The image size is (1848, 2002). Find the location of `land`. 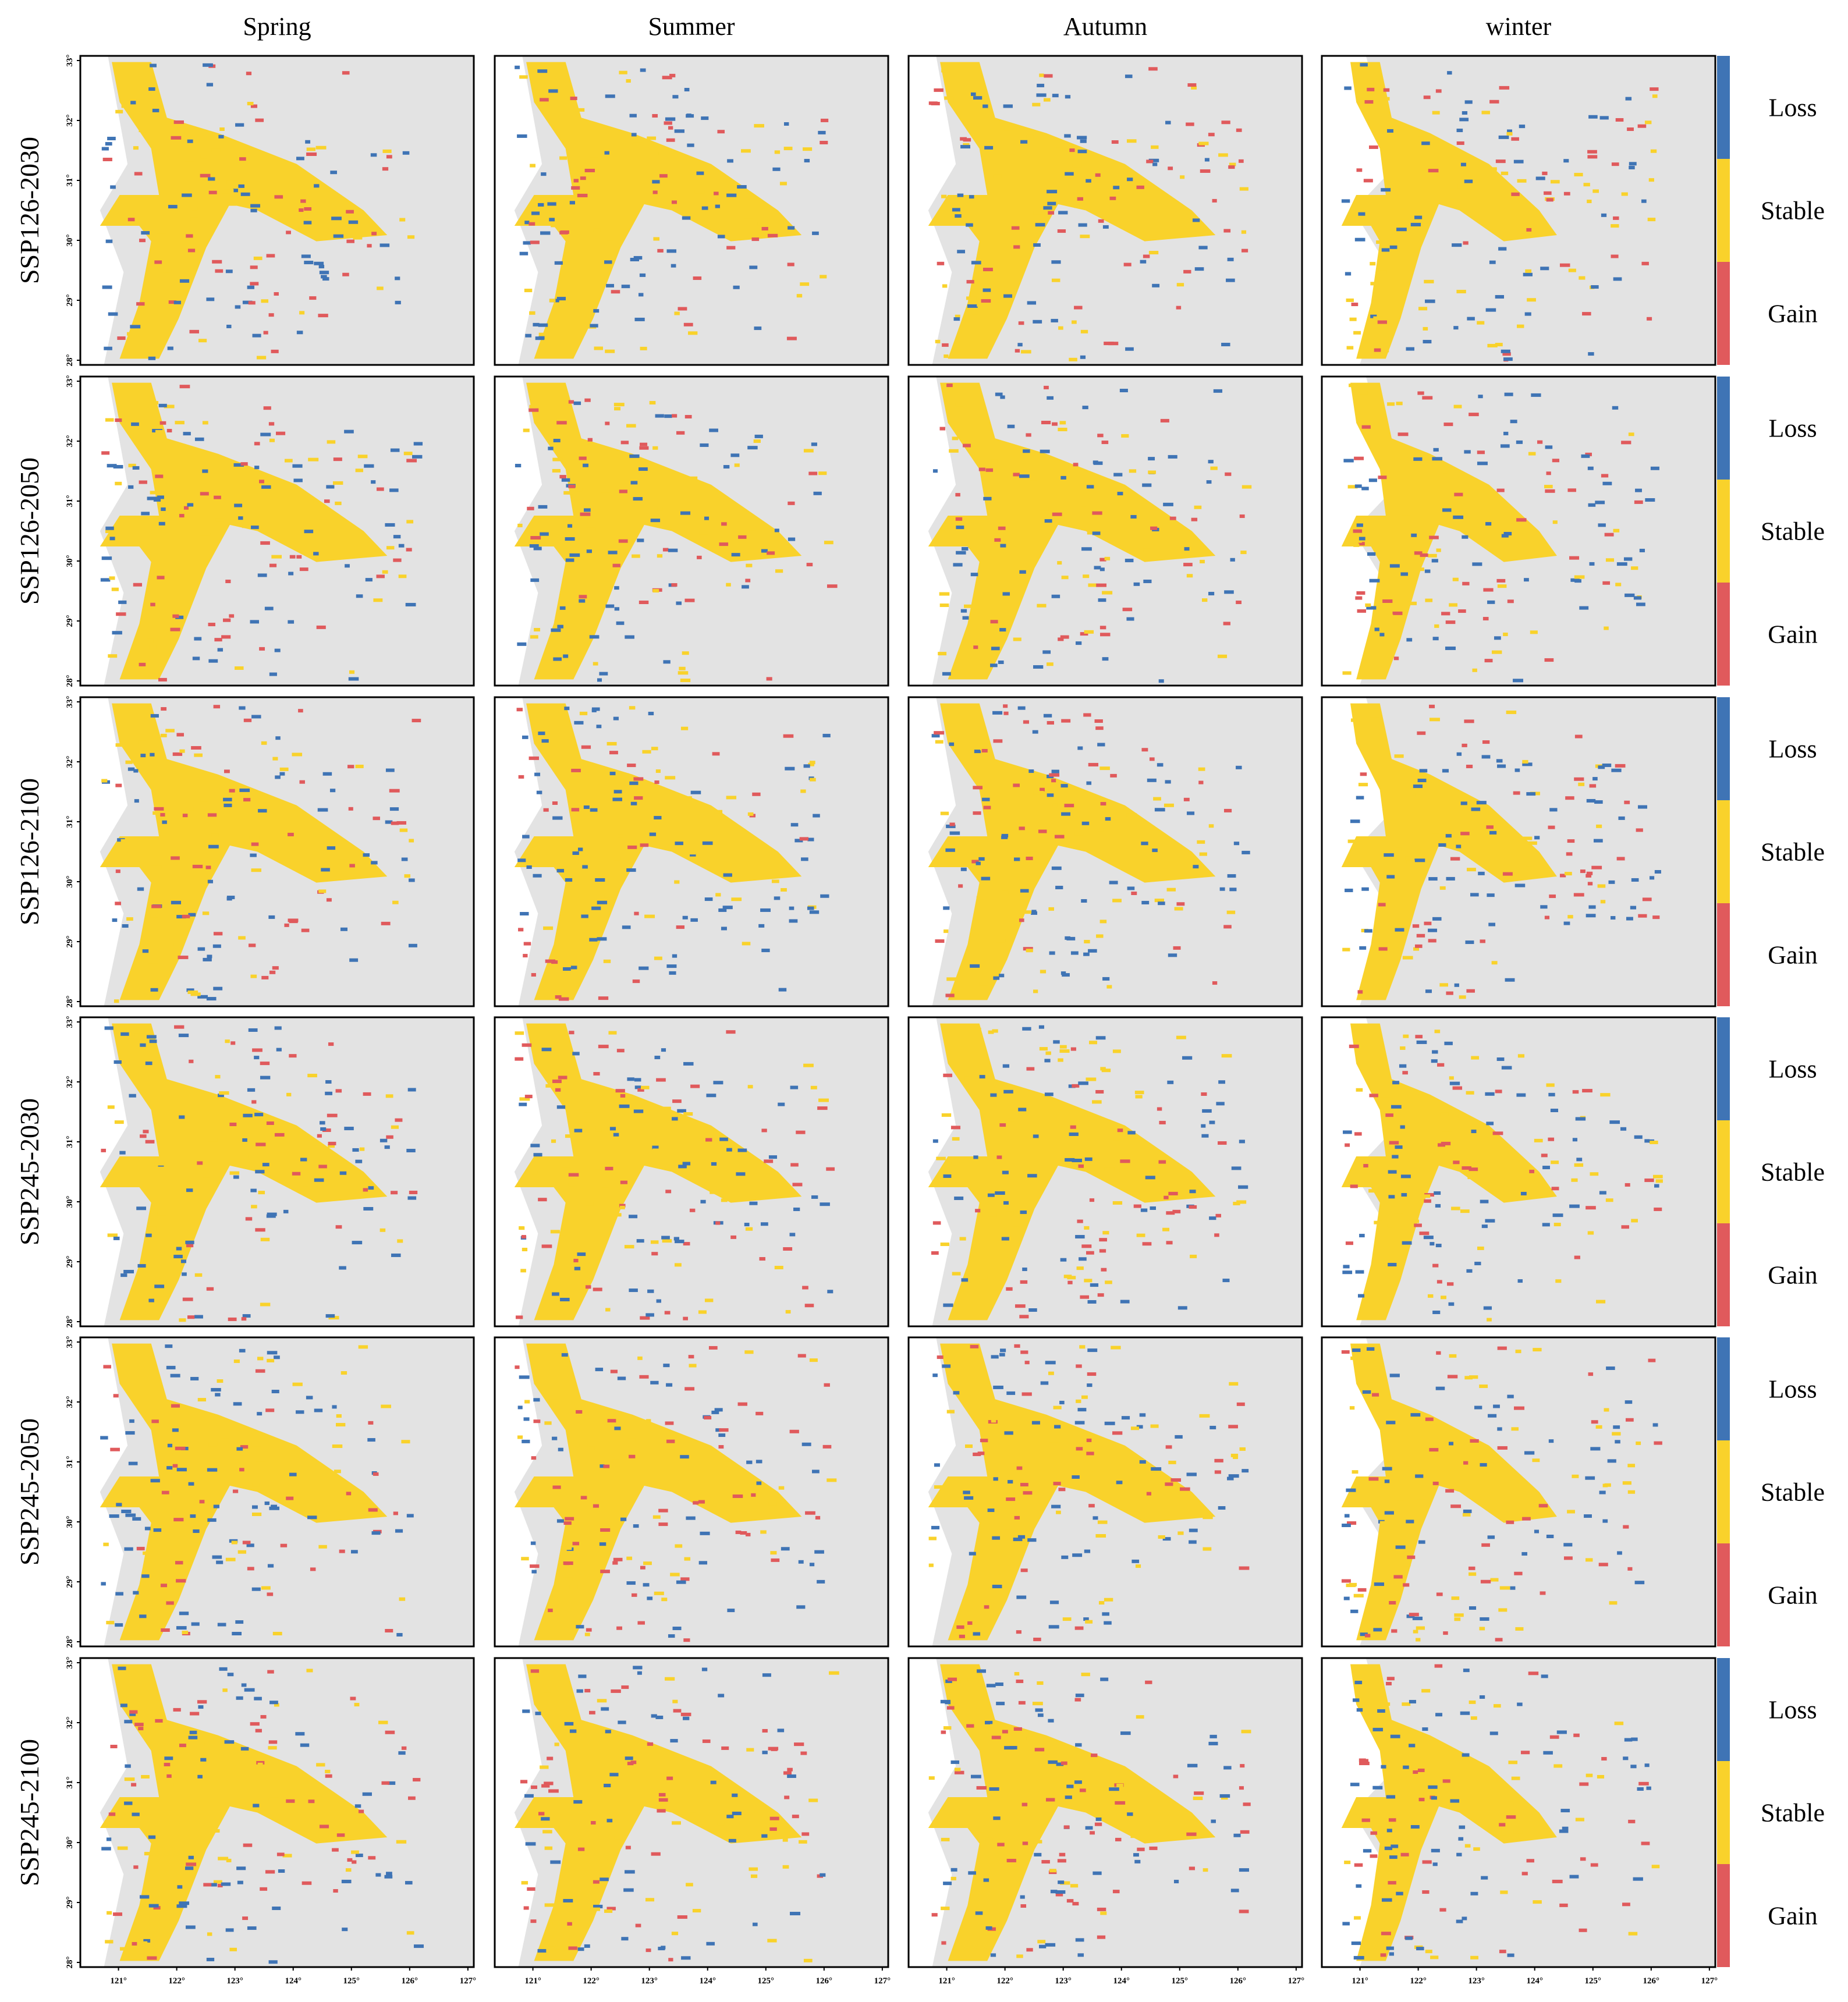

land is located at coordinates (104, 1171).